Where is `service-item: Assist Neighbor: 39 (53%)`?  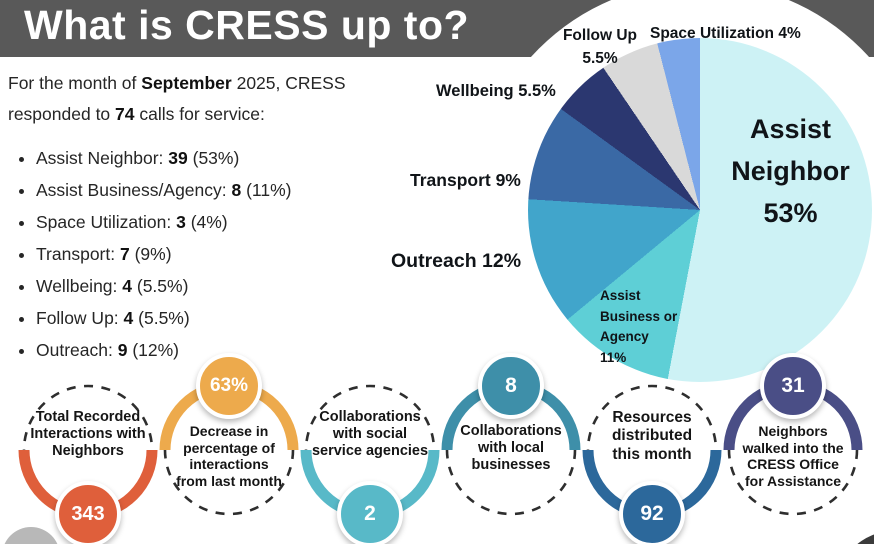
service-item: Assist Neighbor: 39 (53%) is located at coordinates (164, 158).